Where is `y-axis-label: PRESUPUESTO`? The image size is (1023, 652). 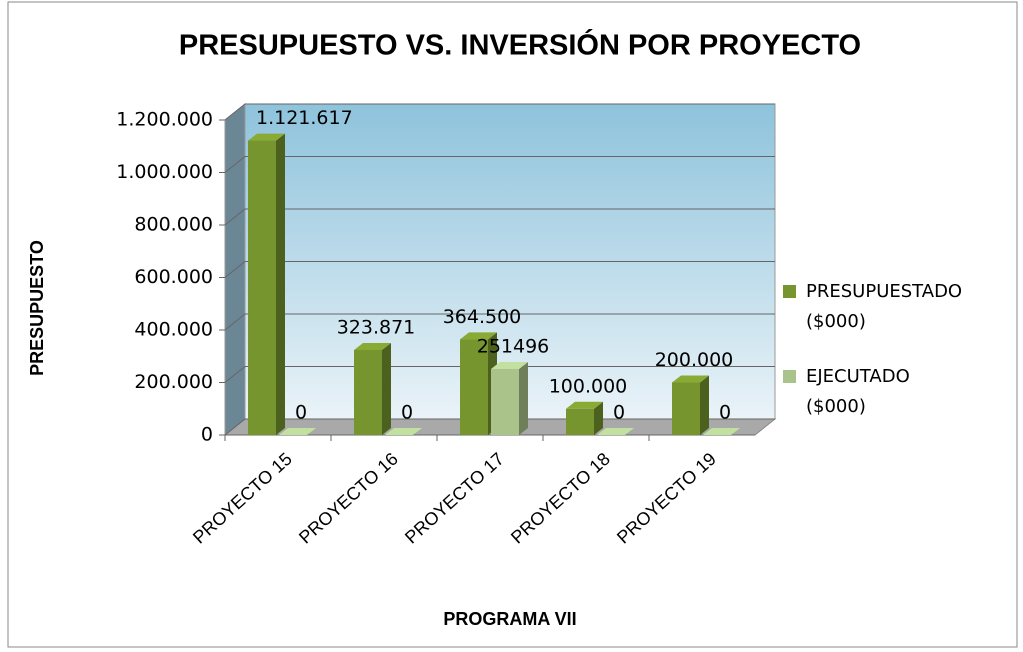
y-axis-label: PRESUPUESTO is located at coordinates (37, 308).